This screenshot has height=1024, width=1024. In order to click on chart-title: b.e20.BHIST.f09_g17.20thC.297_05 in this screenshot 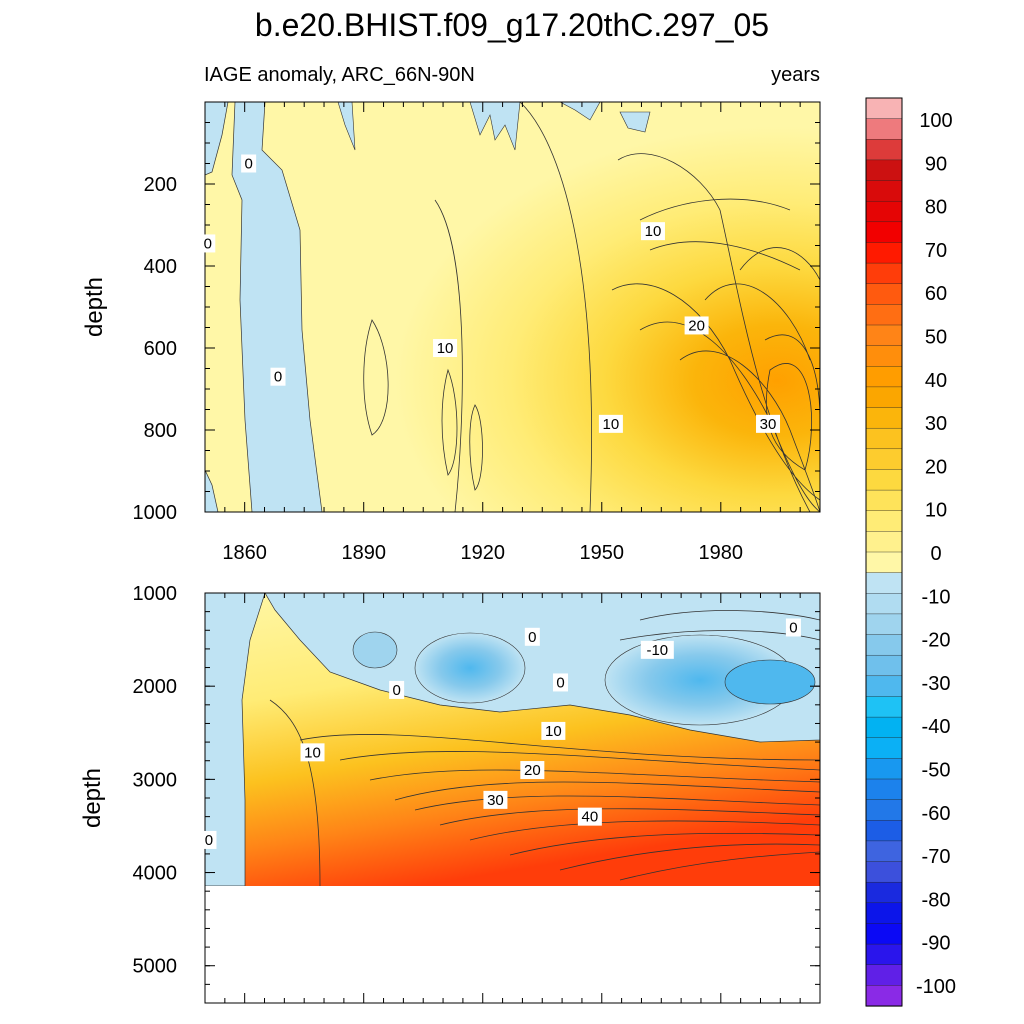, I will do `click(512, 25)`.